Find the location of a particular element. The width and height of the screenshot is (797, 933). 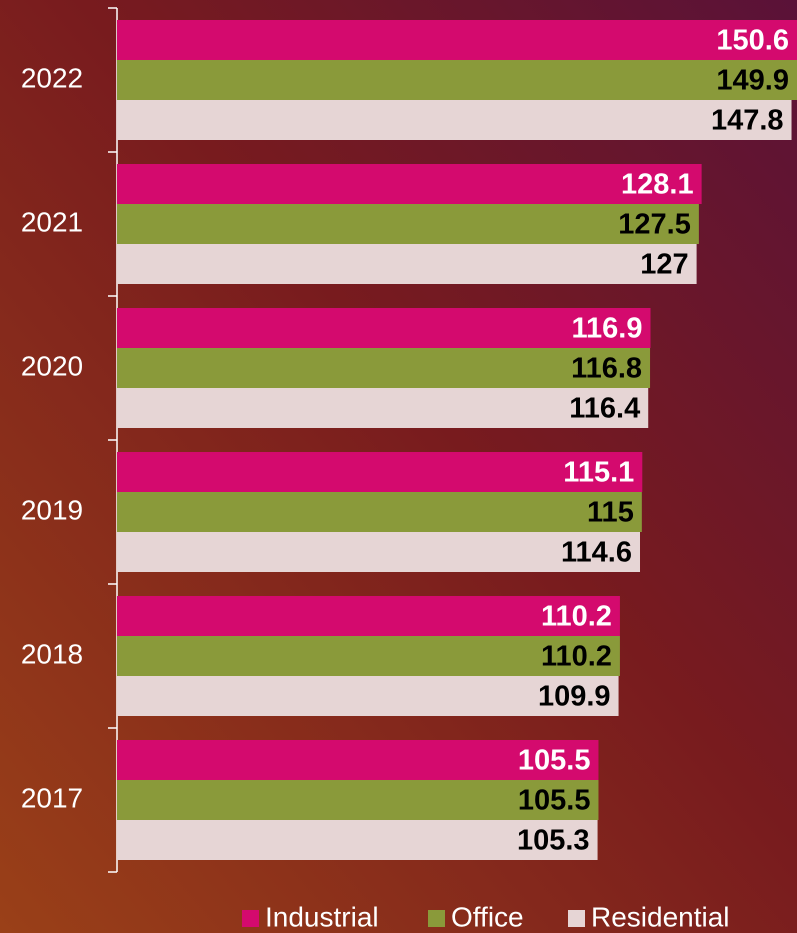

value-label: 109.9 is located at coordinates (574, 697).